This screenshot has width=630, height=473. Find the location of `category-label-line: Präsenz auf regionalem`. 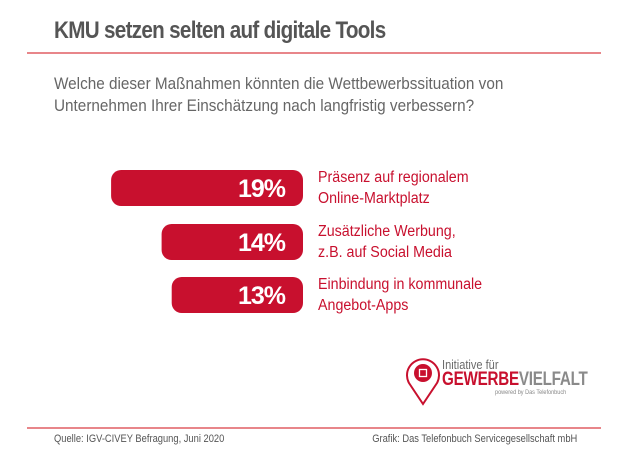

category-label-line: Präsenz auf regionalem is located at coordinates (393, 177).